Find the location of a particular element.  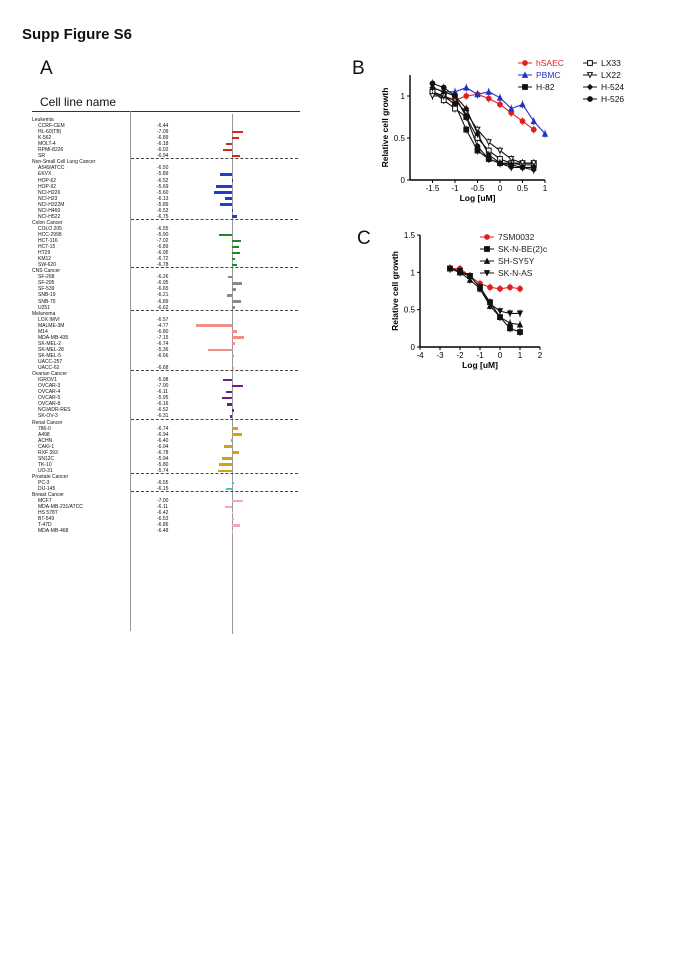

cell-line-name: HCT-116 is located at coordinates (48, 241).